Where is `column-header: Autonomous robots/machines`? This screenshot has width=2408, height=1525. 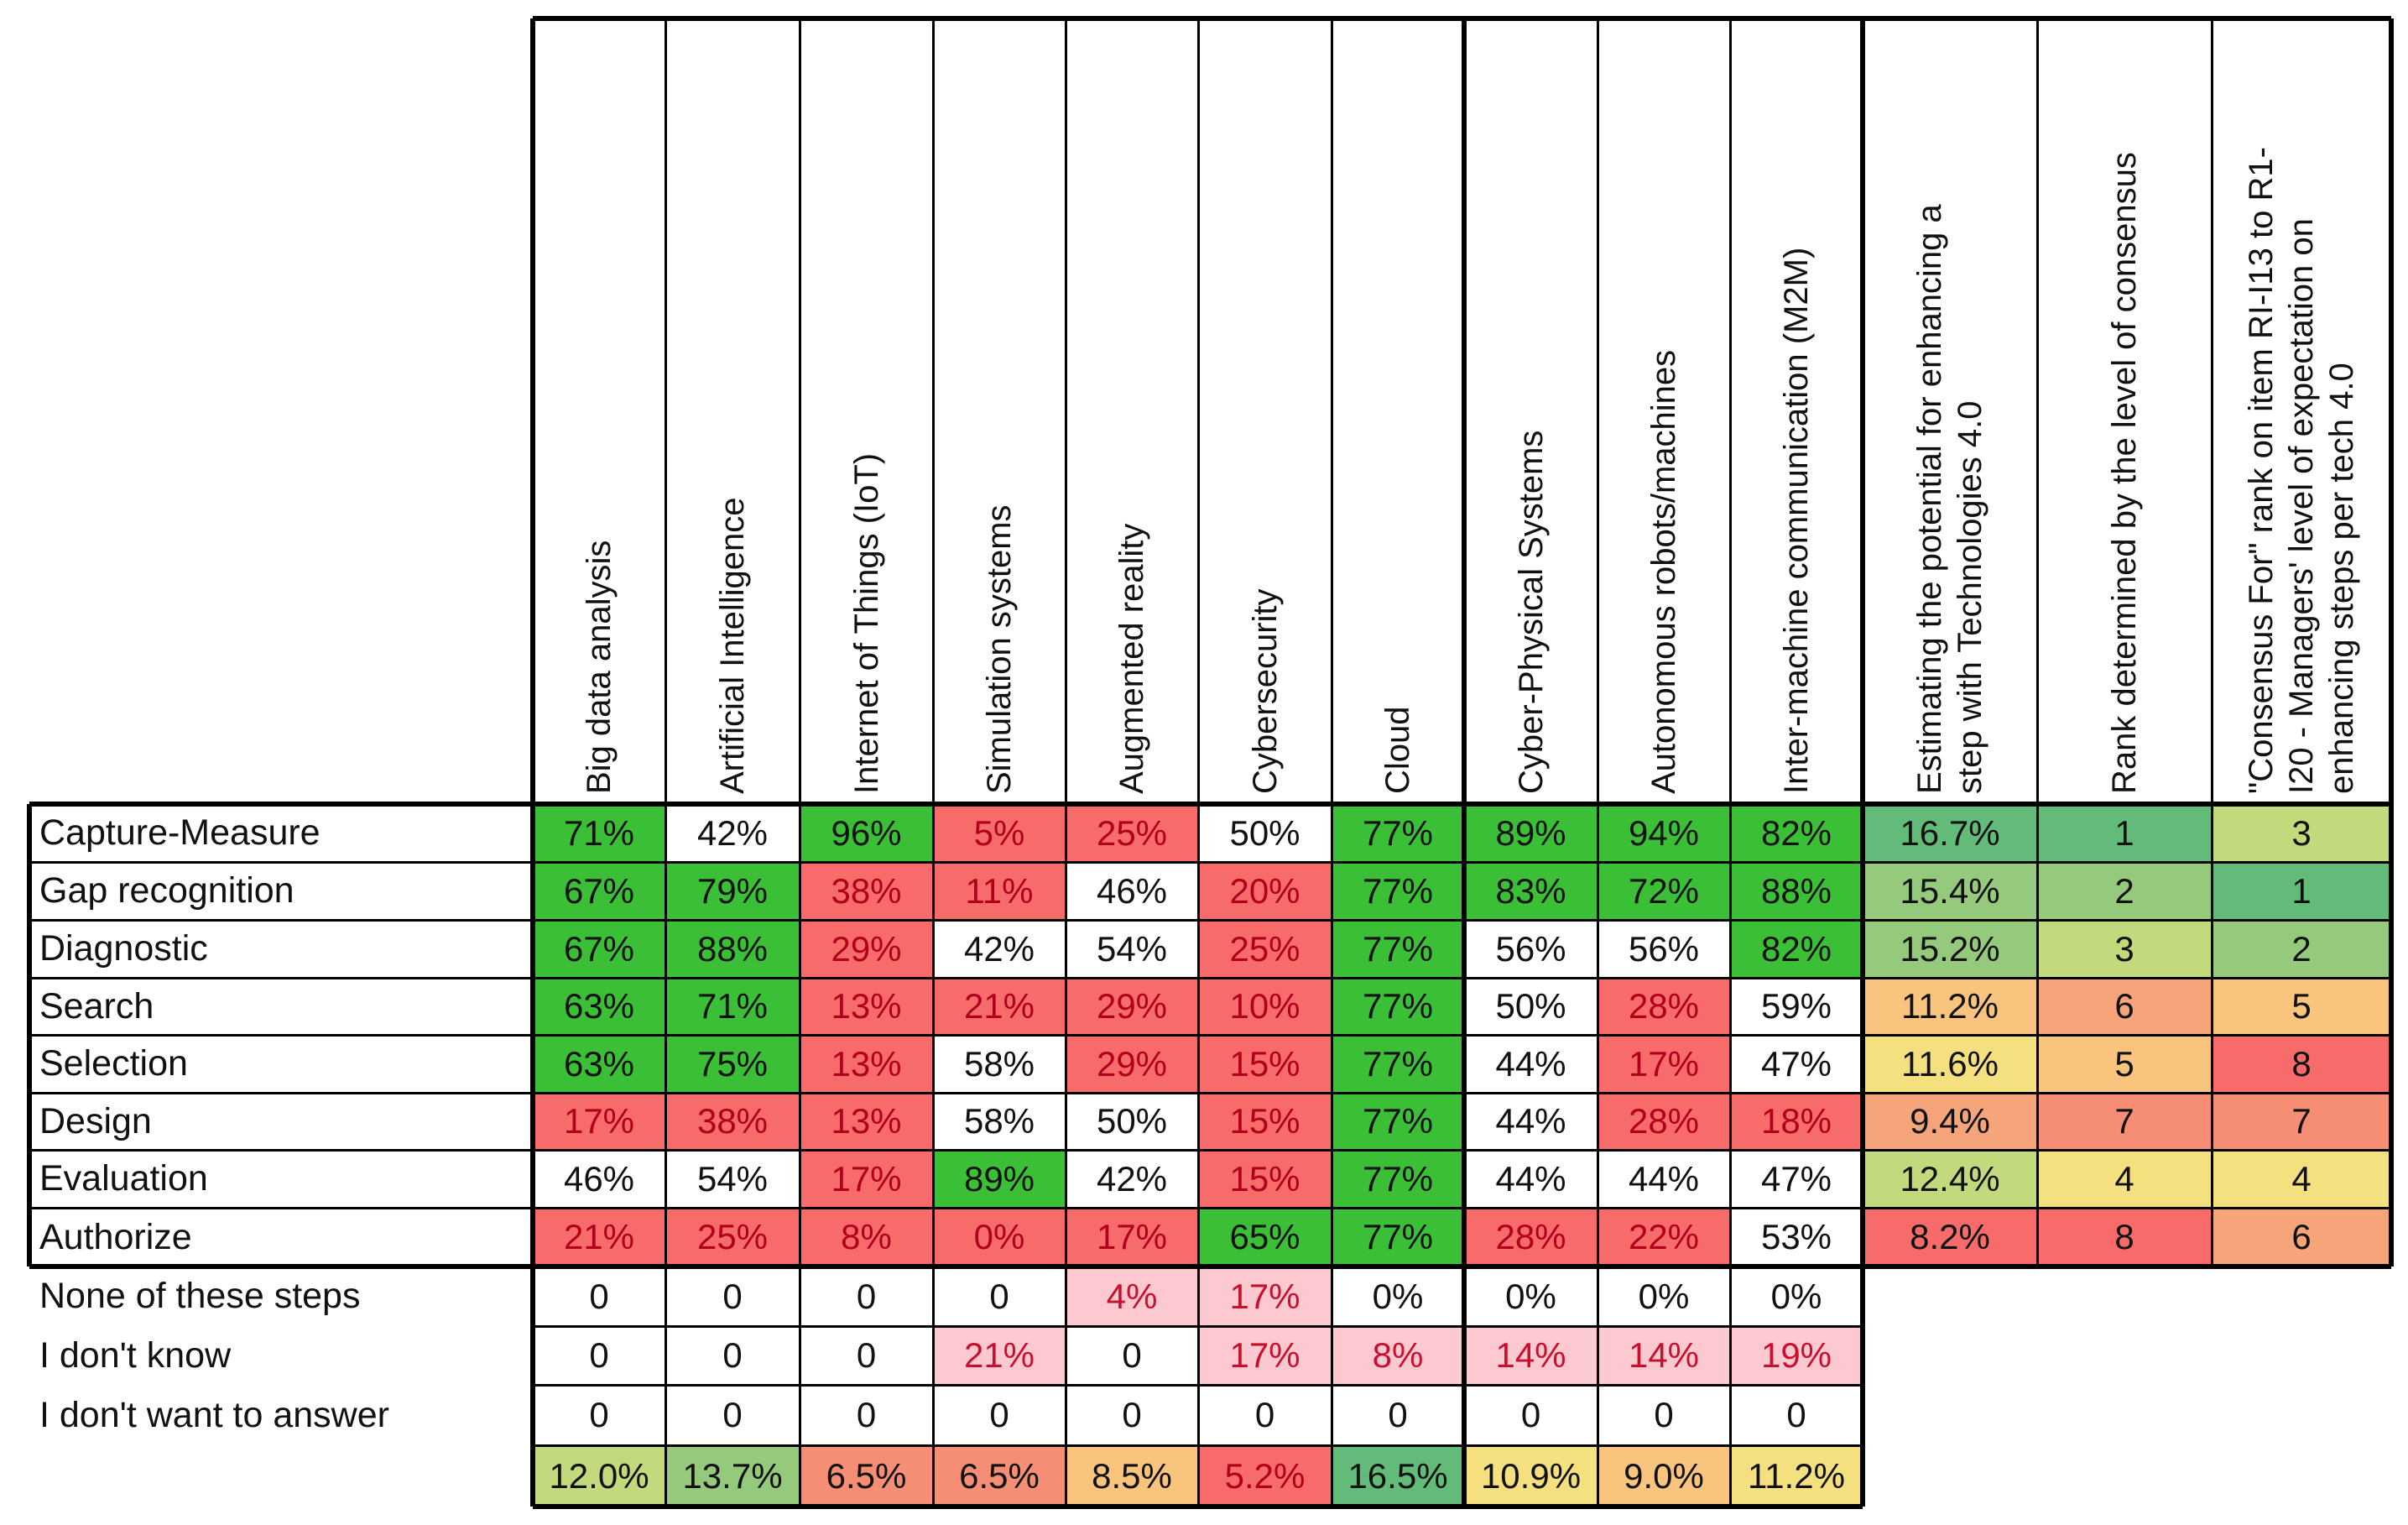
column-header: Autonomous robots/machines is located at coordinates (1664, 411).